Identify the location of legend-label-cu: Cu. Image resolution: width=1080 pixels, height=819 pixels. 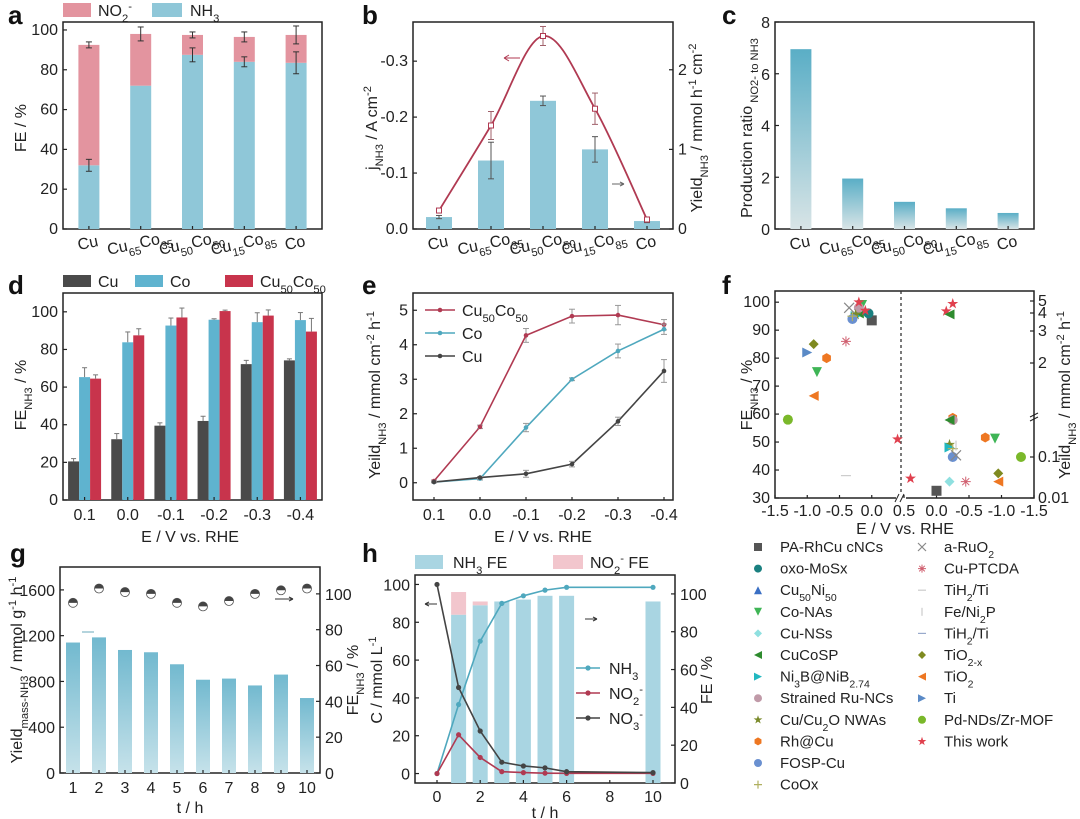
(108, 282).